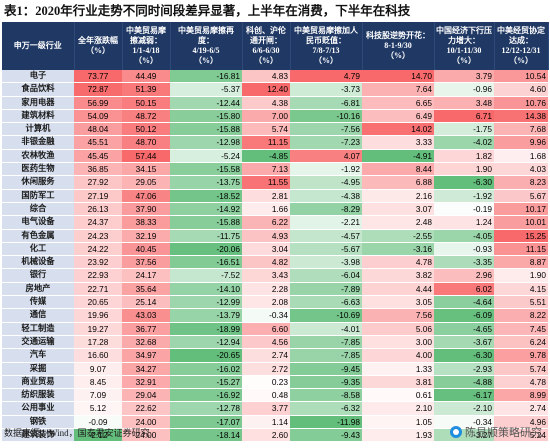 Image resolution: width=550 pixels, height=448 pixels. What do you see at coordinates (206, 289) in the screenshot?
I see `value-cell: -14.10` at bounding box center [206, 289].